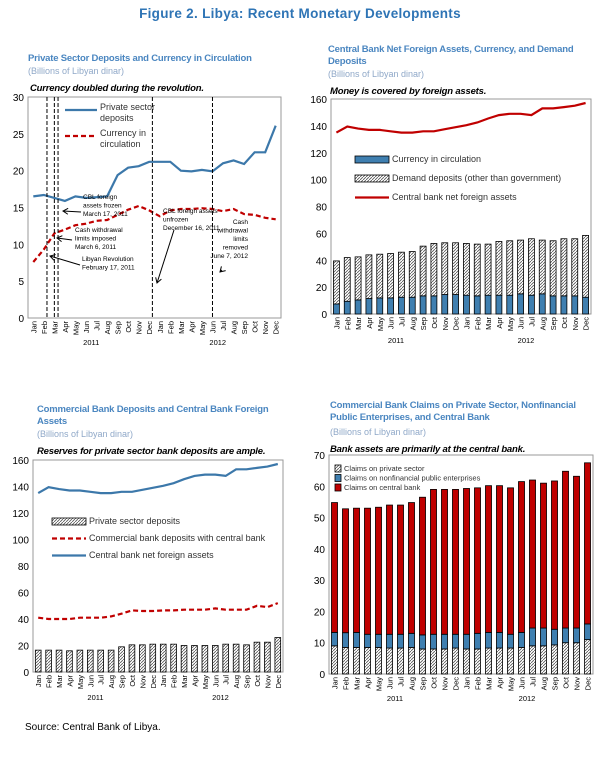 This screenshot has width=600, height=758. What do you see at coordinates (99, 230) in the screenshot?
I see `event-annotation: Cash withdrawal` at bounding box center [99, 230].